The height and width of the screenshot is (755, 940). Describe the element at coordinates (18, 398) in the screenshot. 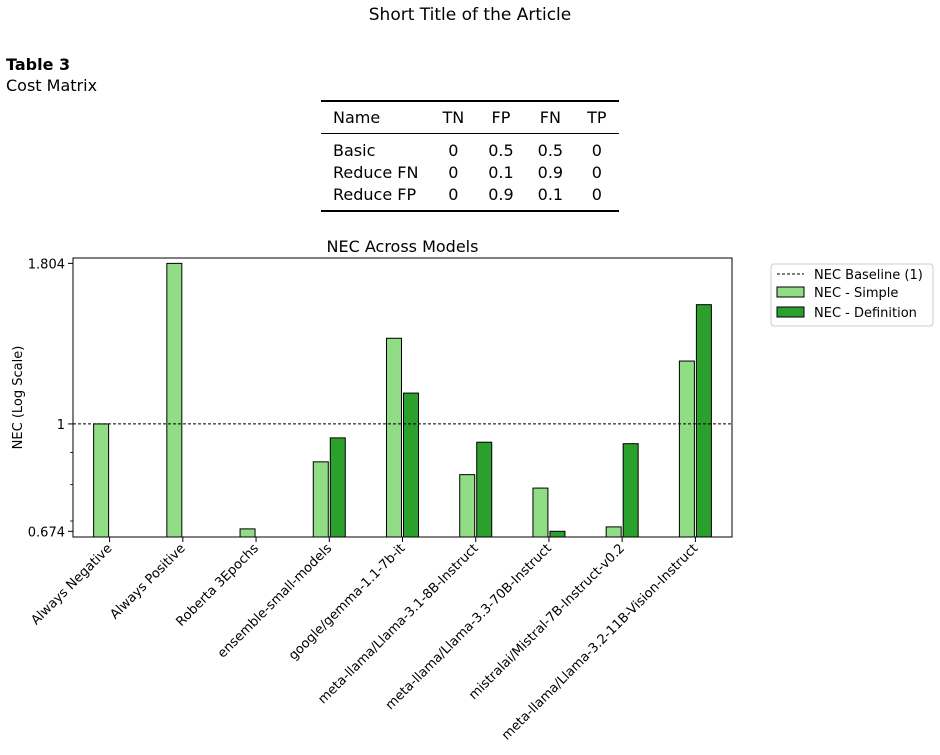

I see `y-axis-label: NEC (Log Scale)` at that location.